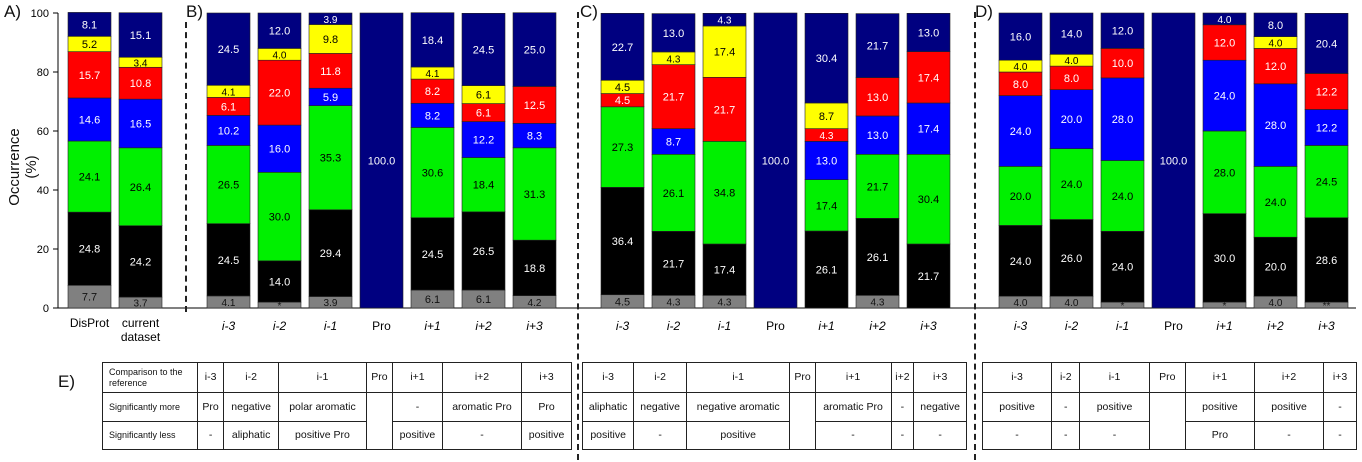  What do you see at coordinates (432, 92) in the screenshot?
I see `data-label: 8.2` at bounding box center [432, 92].